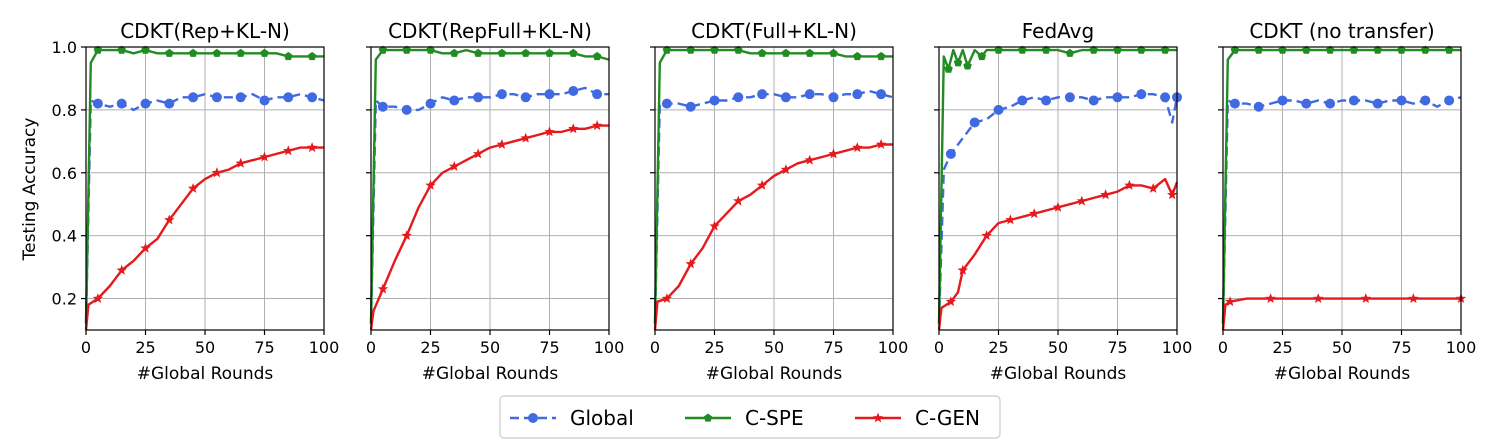  What do you see at coordinates (947, 418) in the screenshot?
I see `legend-label-c-gen: C-GEN` at bounding box center [947, 418].